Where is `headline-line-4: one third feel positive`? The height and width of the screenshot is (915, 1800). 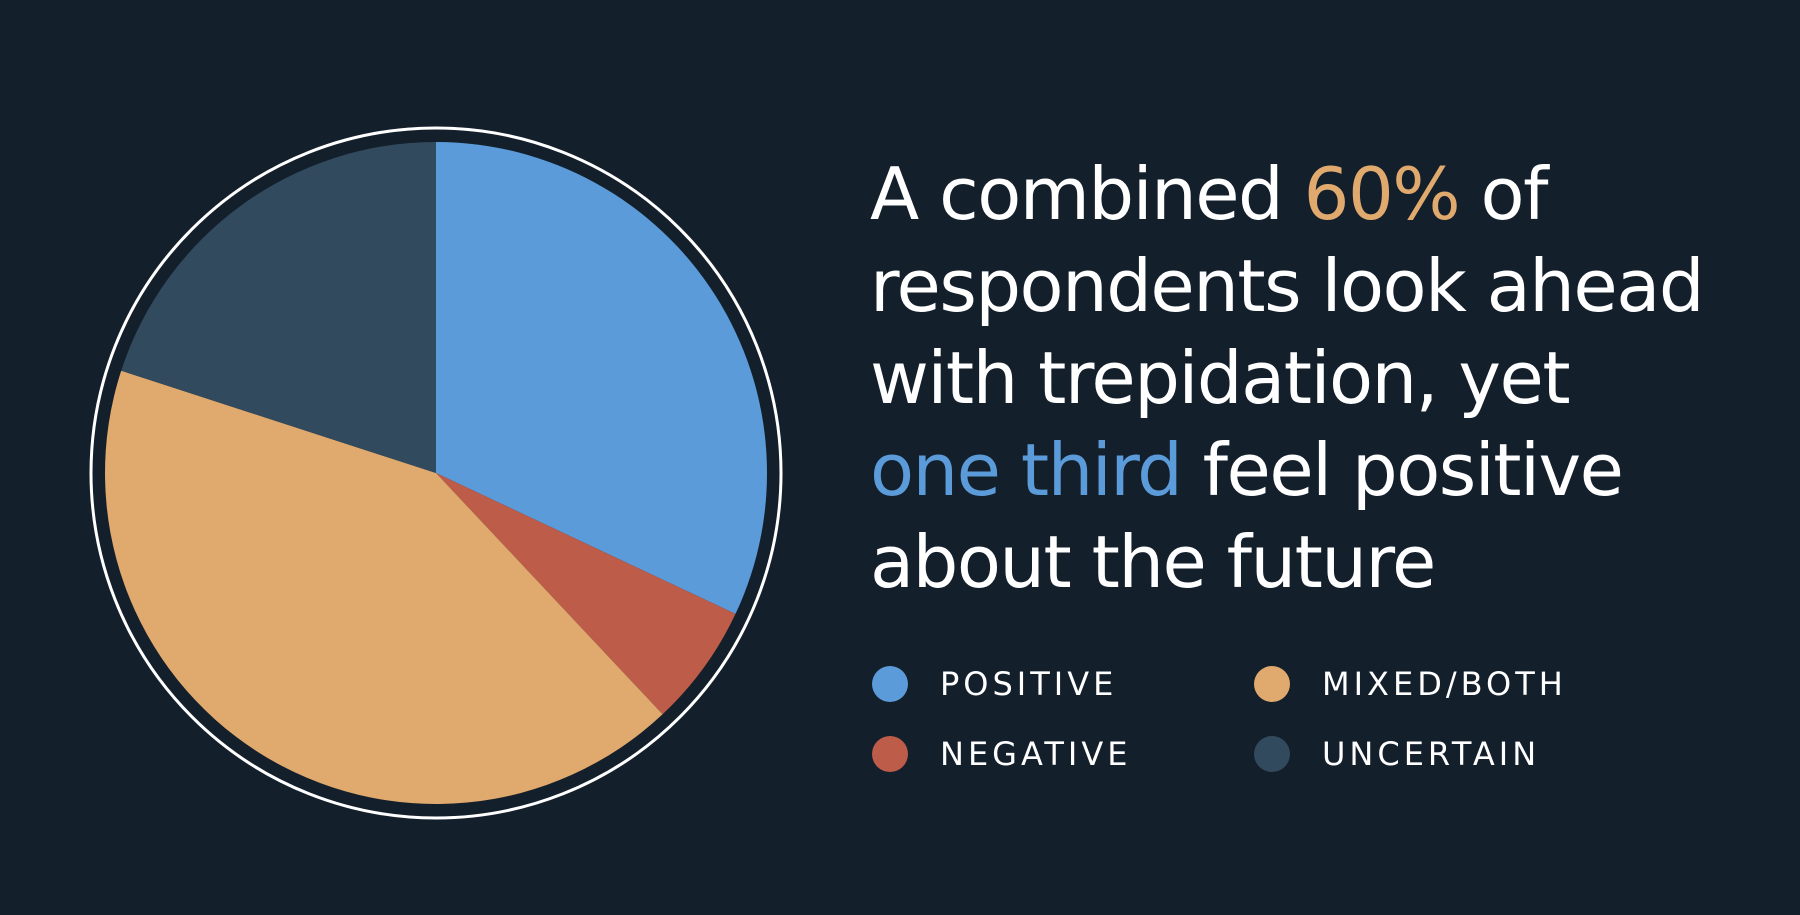
headline-line-4: one third feel positive is located at coordinates (1320, 470).